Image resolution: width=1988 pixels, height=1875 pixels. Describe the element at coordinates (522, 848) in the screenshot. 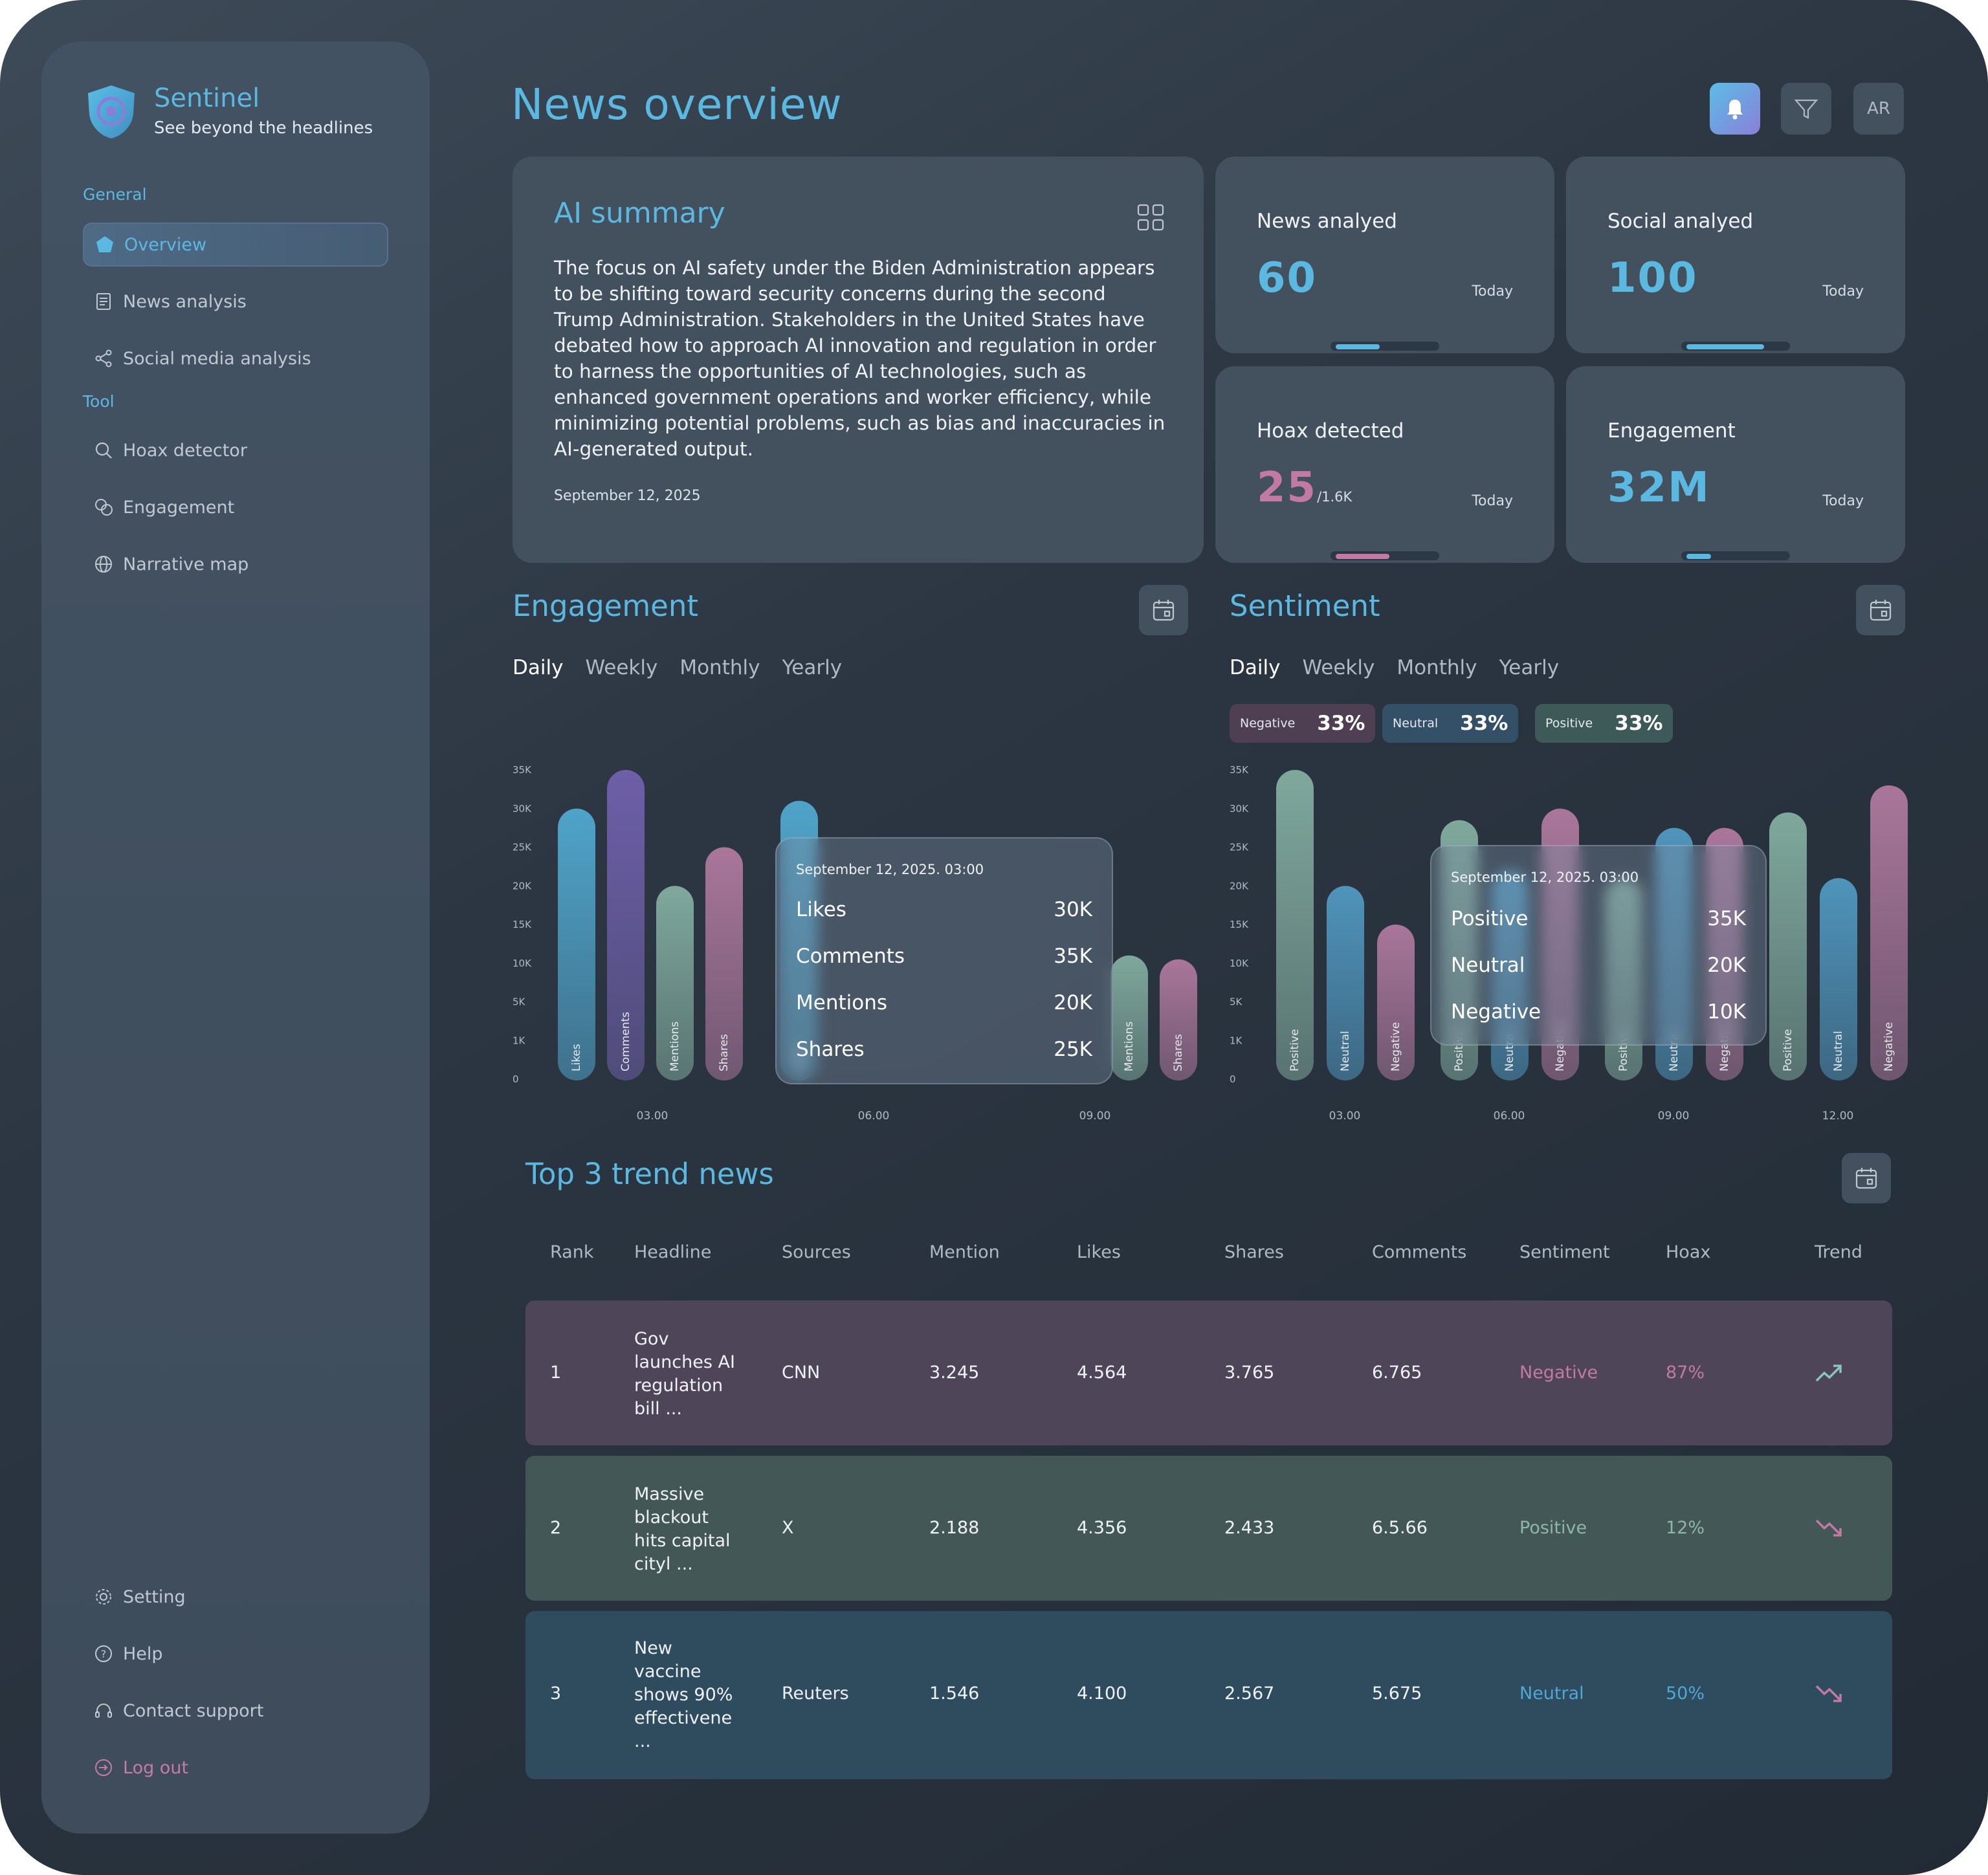

I see `y-tick-label: 25K` at that location.